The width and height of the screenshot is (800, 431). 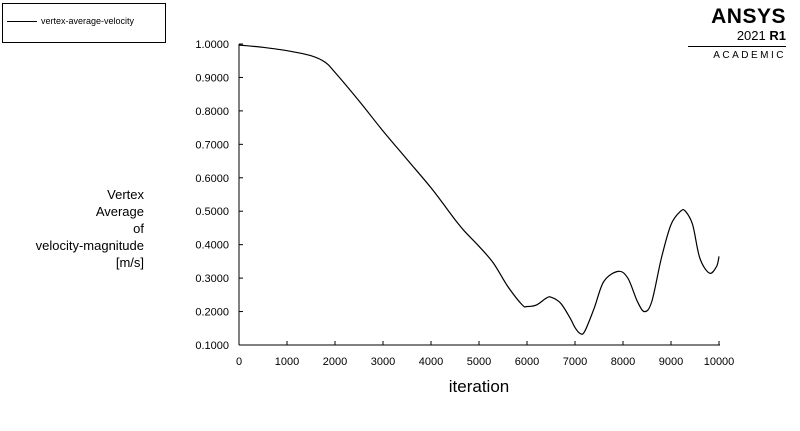 What do you see at coordinates (748, 16) in the screenshot?
I see `logo-brand: ANSYS` at bounding box center [748, 16].